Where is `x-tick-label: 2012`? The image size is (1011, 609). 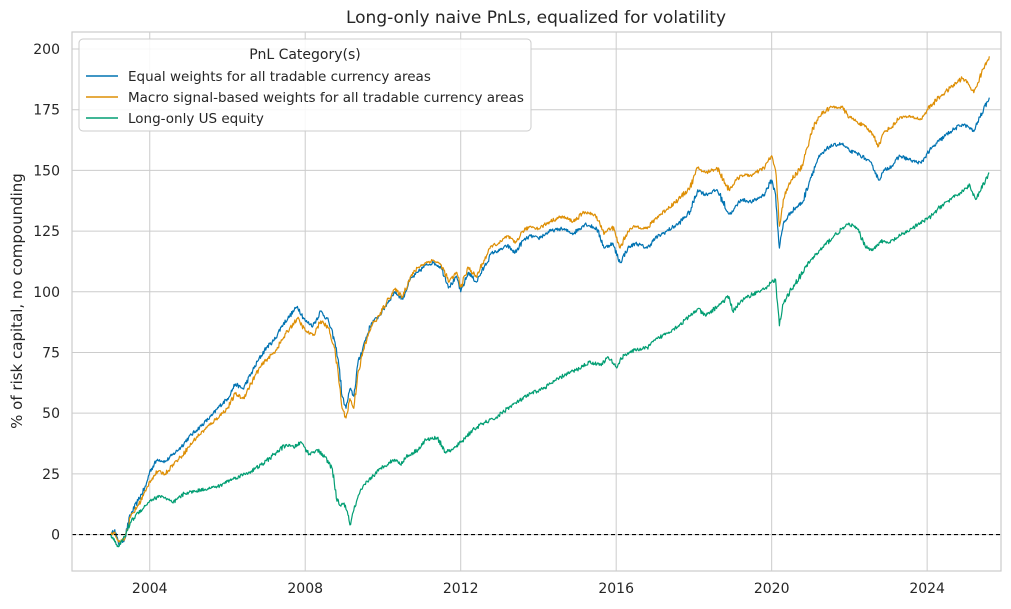
x-tick-label: 2012 is located at coordinates (461, 589).